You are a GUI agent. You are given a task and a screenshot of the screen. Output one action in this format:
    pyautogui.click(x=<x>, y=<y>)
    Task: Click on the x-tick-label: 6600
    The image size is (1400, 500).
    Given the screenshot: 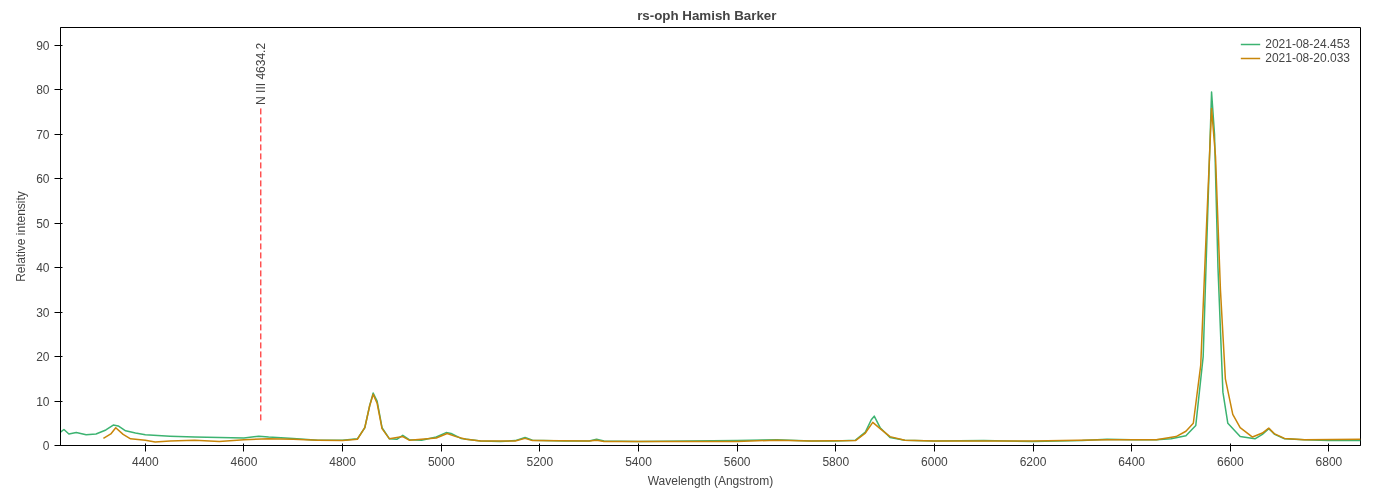 What is the action you would take?
    pyautogui.click(x=1230, y=461)
    